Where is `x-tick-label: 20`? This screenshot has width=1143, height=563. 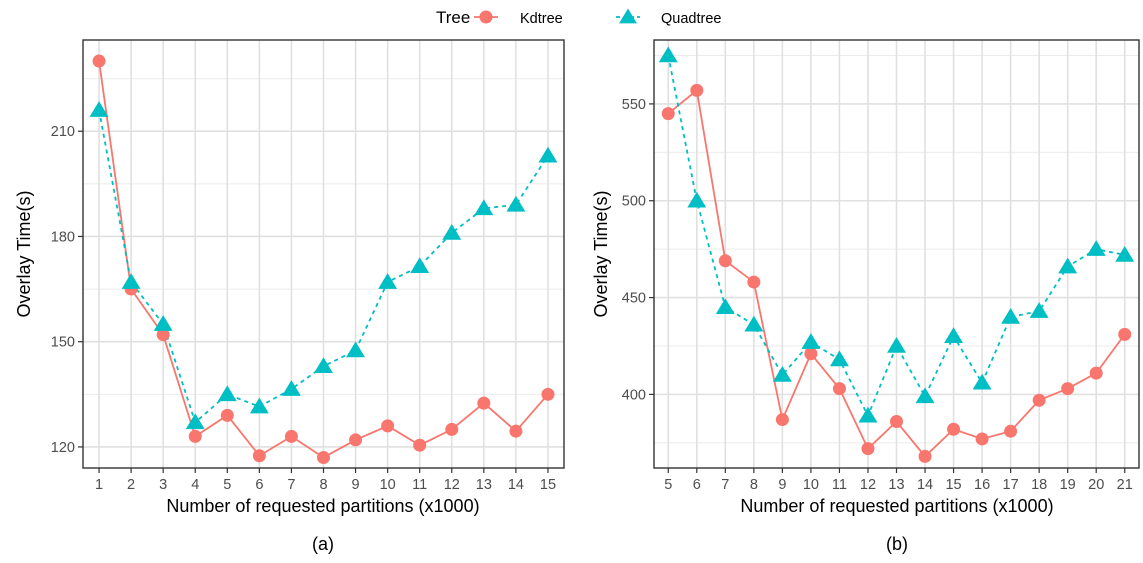 x-tick-label: 20 is located at coordinates (1096, 485).